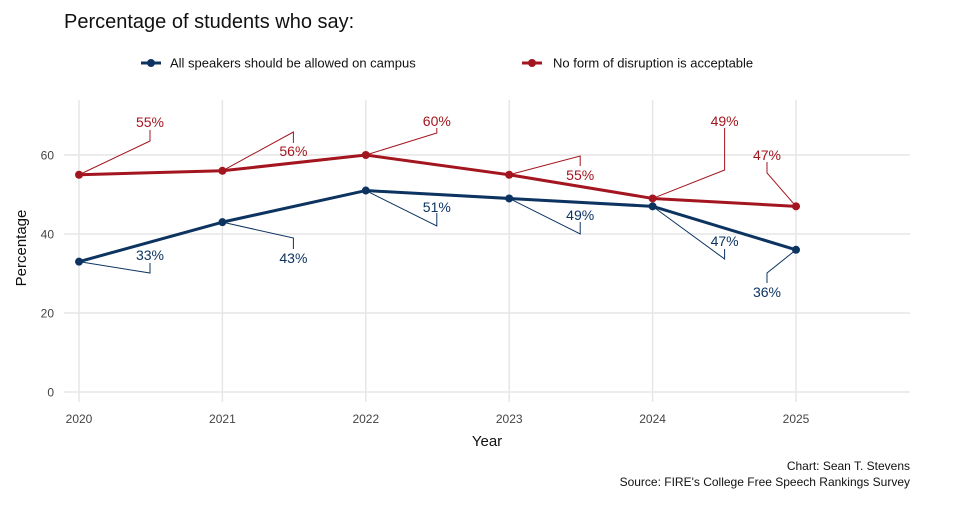 This screenshot has width=964, height=508. What do you see at coordinates (509, 419) in the screenshot?
I see `x-tick-label: 2023` at bounding box center [509, 419].